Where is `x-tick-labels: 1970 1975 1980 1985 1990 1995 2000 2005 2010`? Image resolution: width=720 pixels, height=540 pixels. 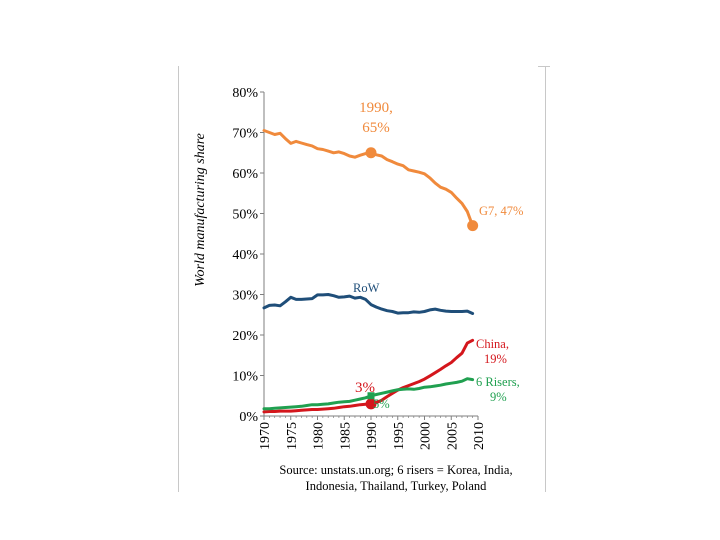 x-tick-labels: 1970 1975 1980 1985 1990 1995 2000 2005 2010 is located at coordinates (372, 436).